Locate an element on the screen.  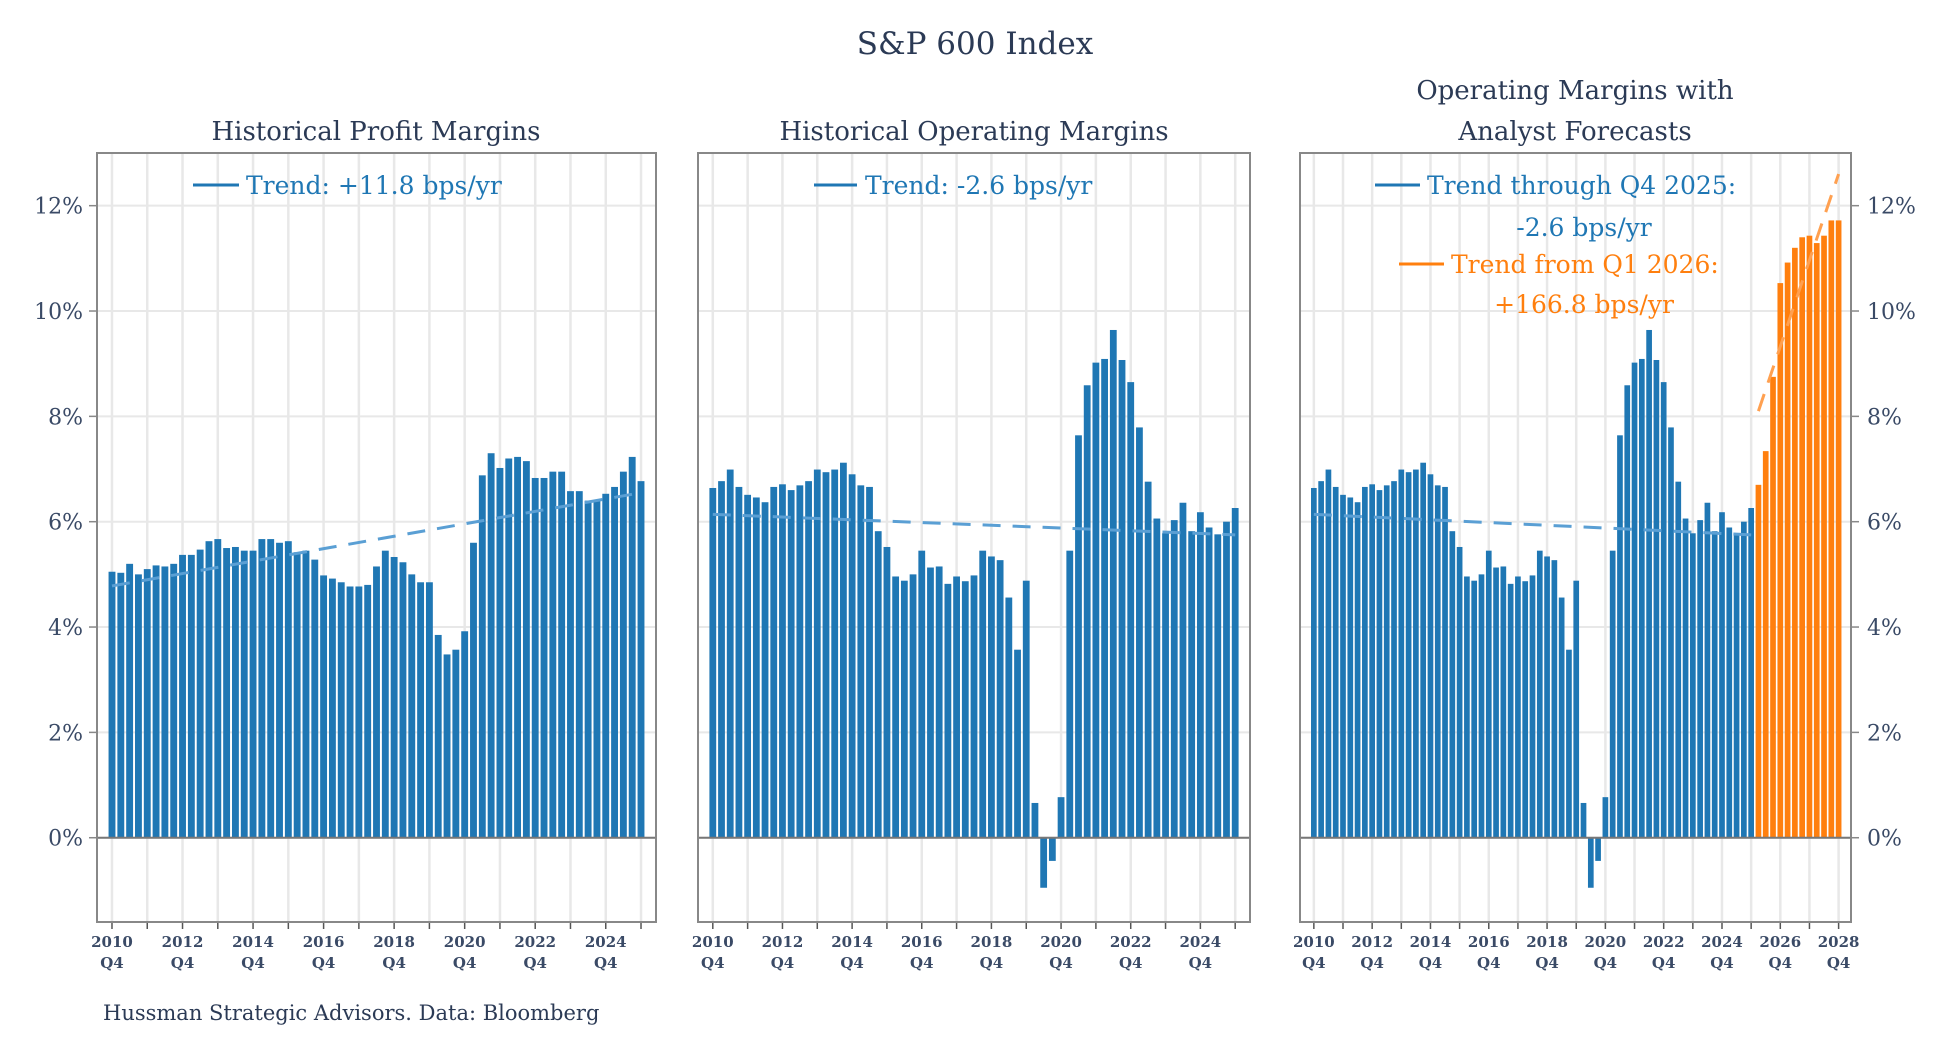
trend-line is located at coordinates (974, 524).